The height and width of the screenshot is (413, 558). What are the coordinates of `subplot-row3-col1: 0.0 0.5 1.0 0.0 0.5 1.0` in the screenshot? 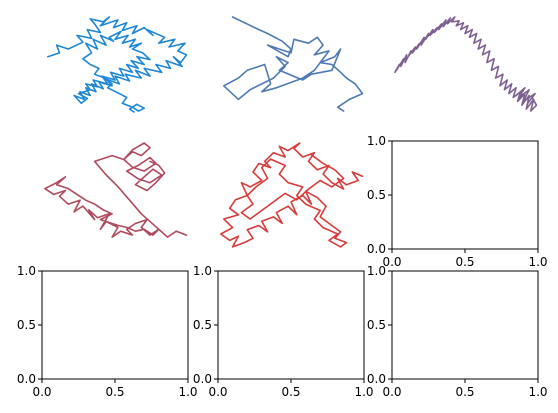 It's located at (107, 331).